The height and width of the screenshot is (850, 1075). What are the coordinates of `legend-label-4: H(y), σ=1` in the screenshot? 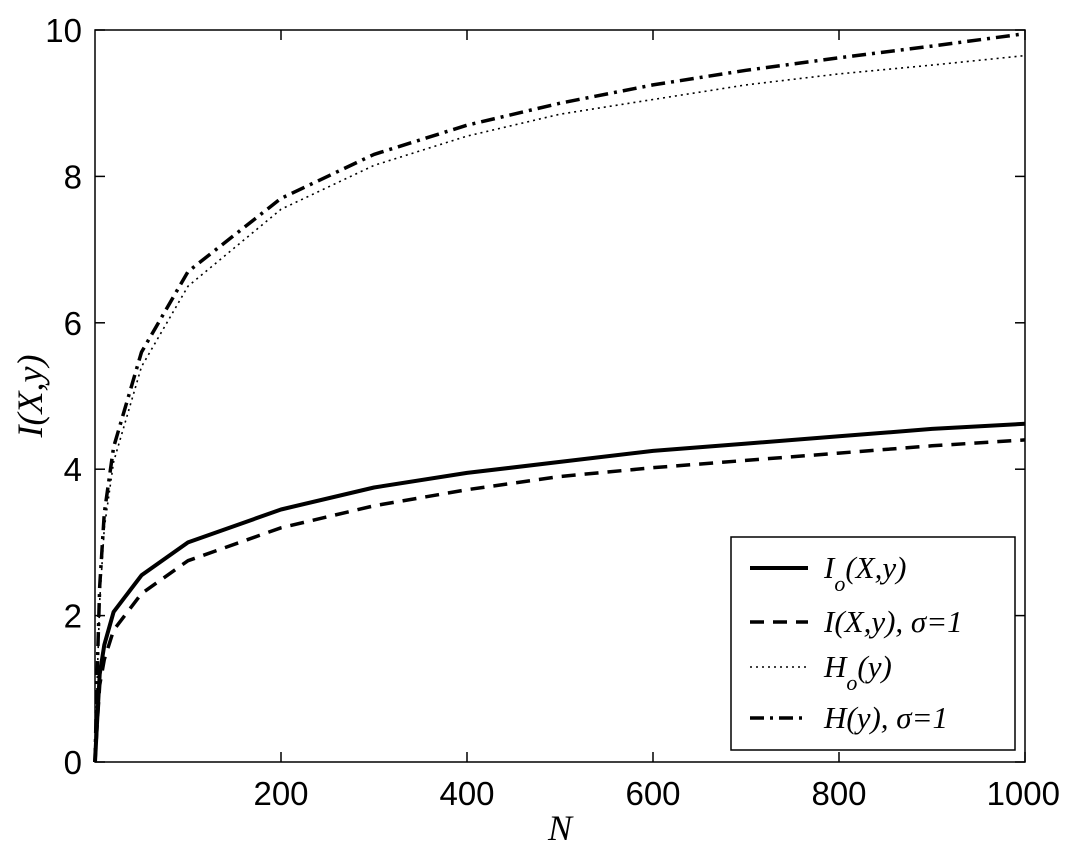 It's located at (885, 717).